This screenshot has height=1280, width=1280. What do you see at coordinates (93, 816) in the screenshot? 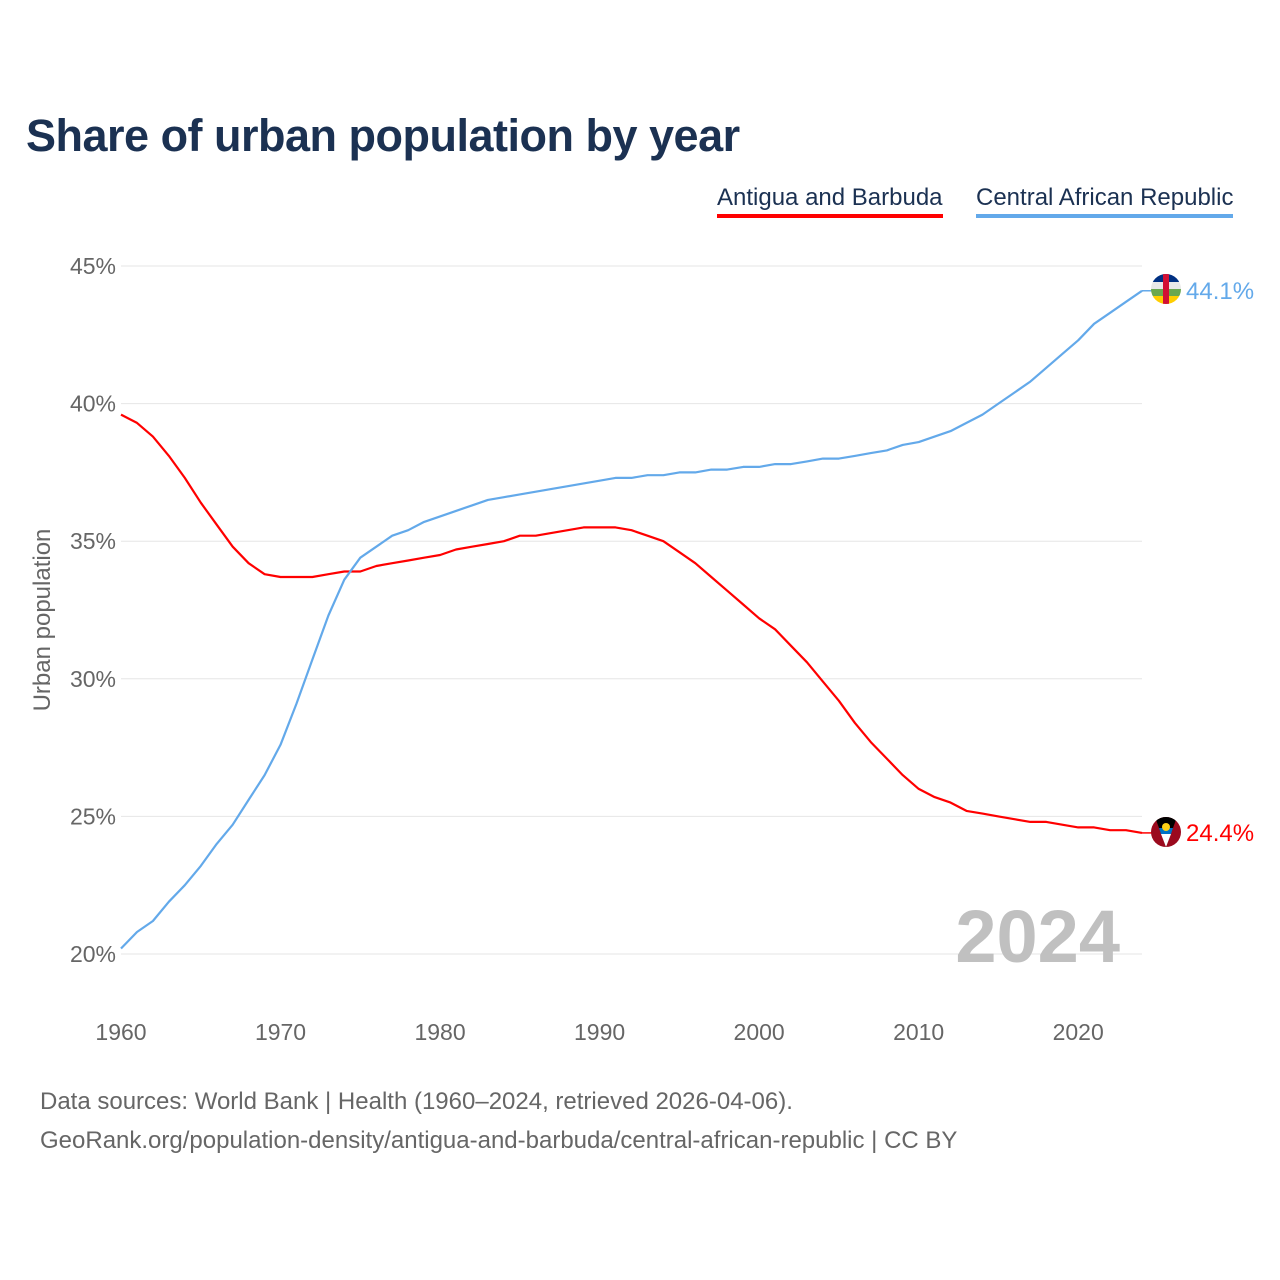
I see `y-tick-label: 25%` at bounding box center [93, 816].